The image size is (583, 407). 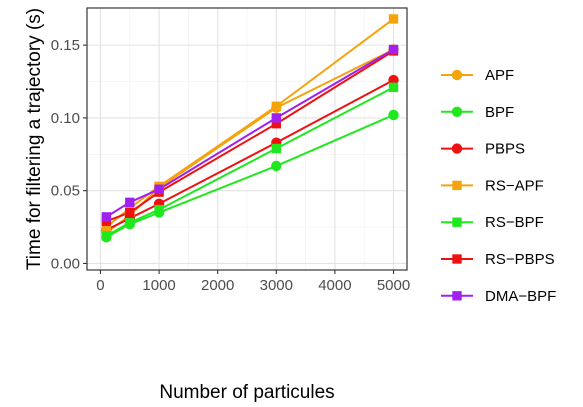 I want to click on x-tick-label: 0, so click(x=100, y=285).